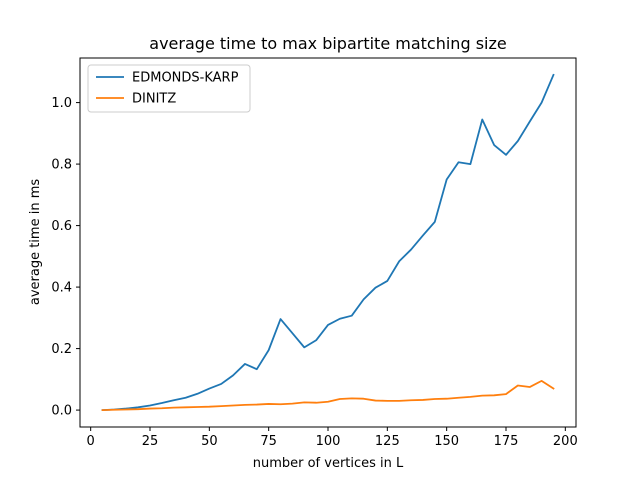 The height and width of the screenshot is (480, 640). Describe the element at coordinates (61, 226) in the screenshot. I see `y-tick-label: 0.6` at that location.